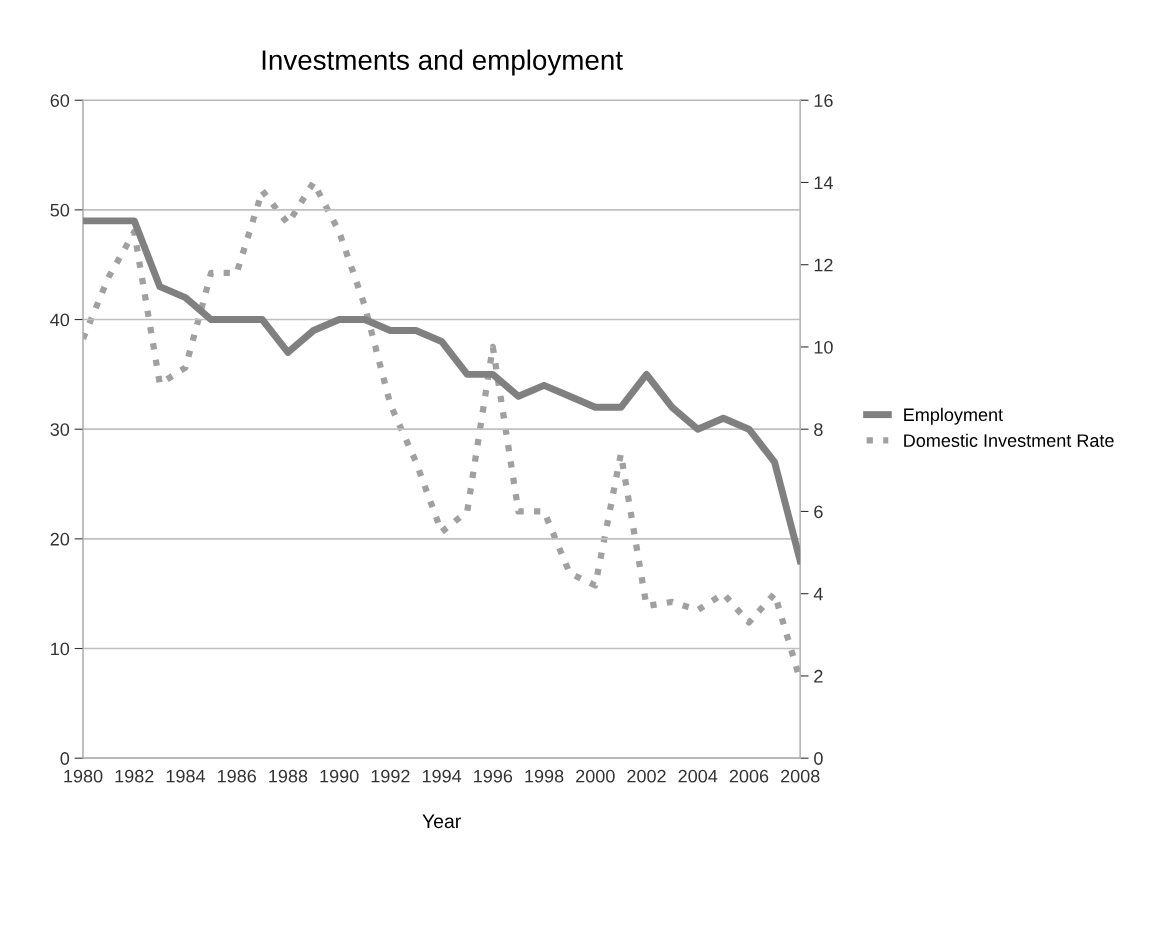 The height and width of the screenshot is (928, 1153). Describe the element at coordinates (698, 776) in the screenshot. I see `x-tick-label: 2004` at that location.